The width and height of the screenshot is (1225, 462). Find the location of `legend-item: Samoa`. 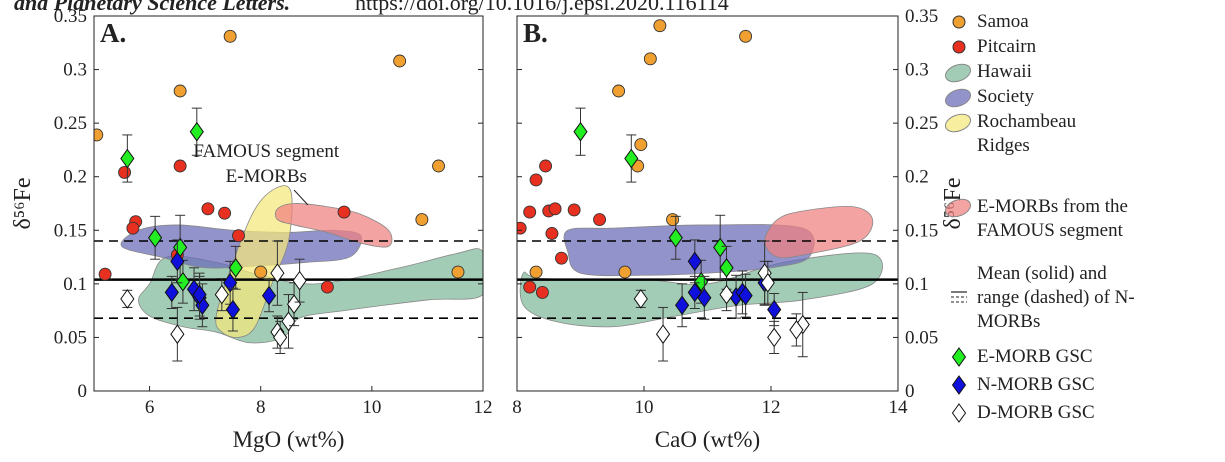

legend-item: Samoa is located at coordinates (1084, 22).